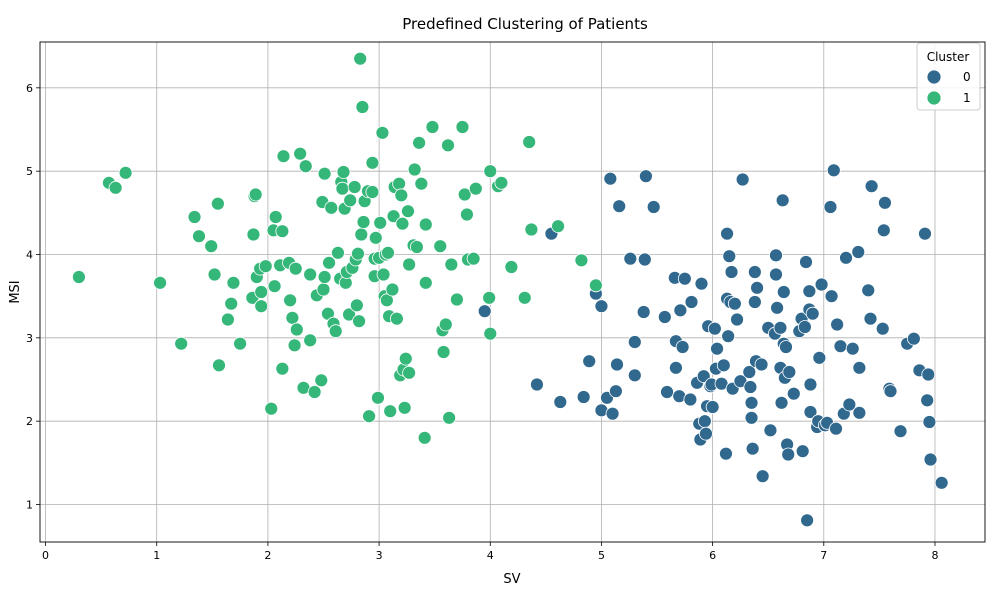 This screenshot has width=1000, height=600. What do you see at coordinates (490, 555) in the screenshot?
I see `x-tick-label: 4` at bounding box center [490, 555].